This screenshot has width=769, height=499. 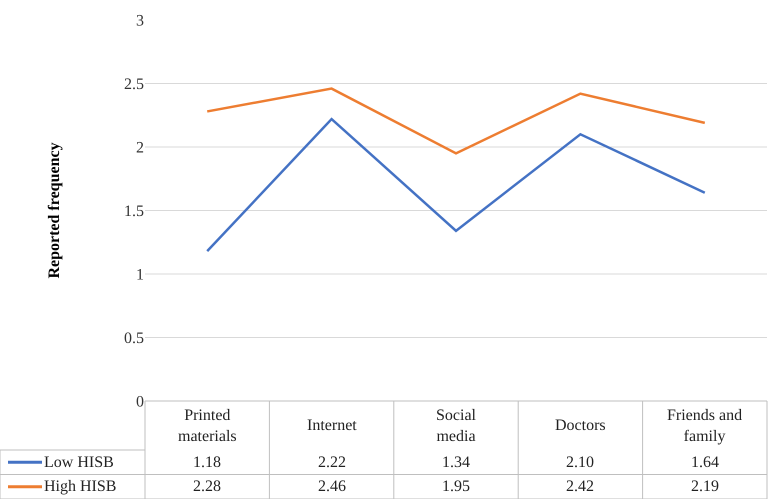 I want to click on y-axis-title: Reported frequency, so click(x=54, y=210).